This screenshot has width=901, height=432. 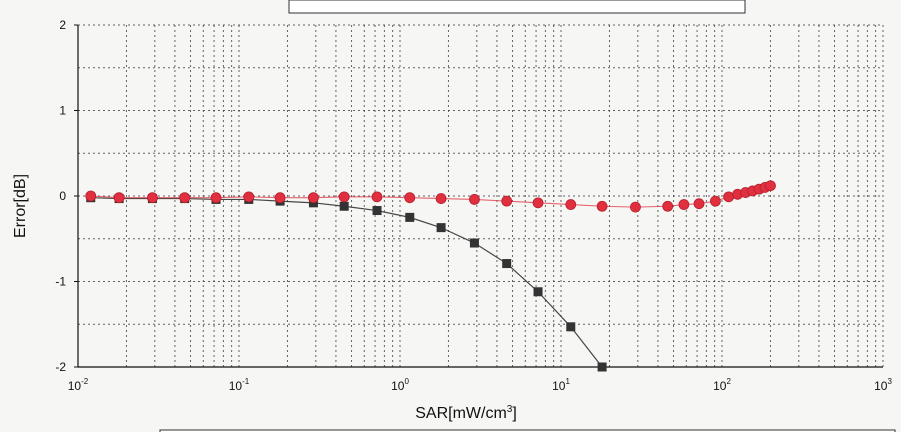 I want to click on y-axis-label: Error[dB], so click(x=20, y=206).